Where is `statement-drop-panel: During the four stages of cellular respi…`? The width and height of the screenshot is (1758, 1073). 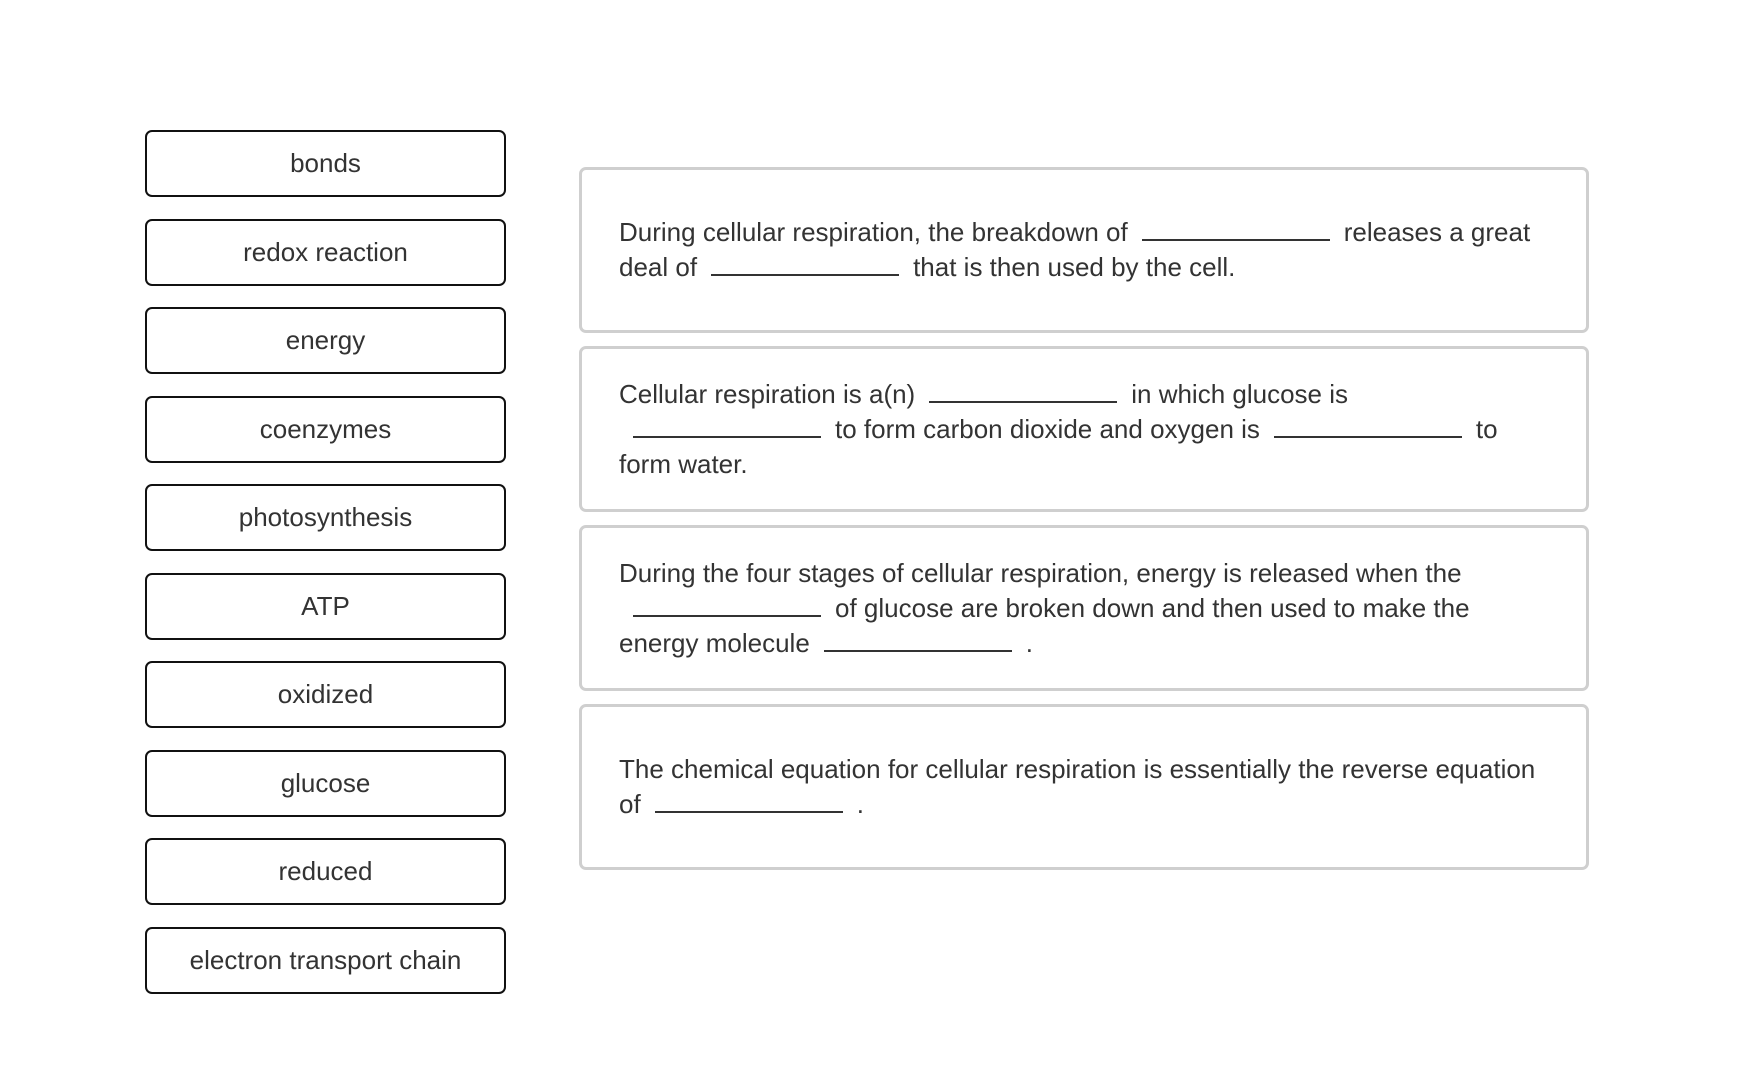
statement-drop-panel: During the four stages of cellular respi… is located at coordinates (1084, 608).